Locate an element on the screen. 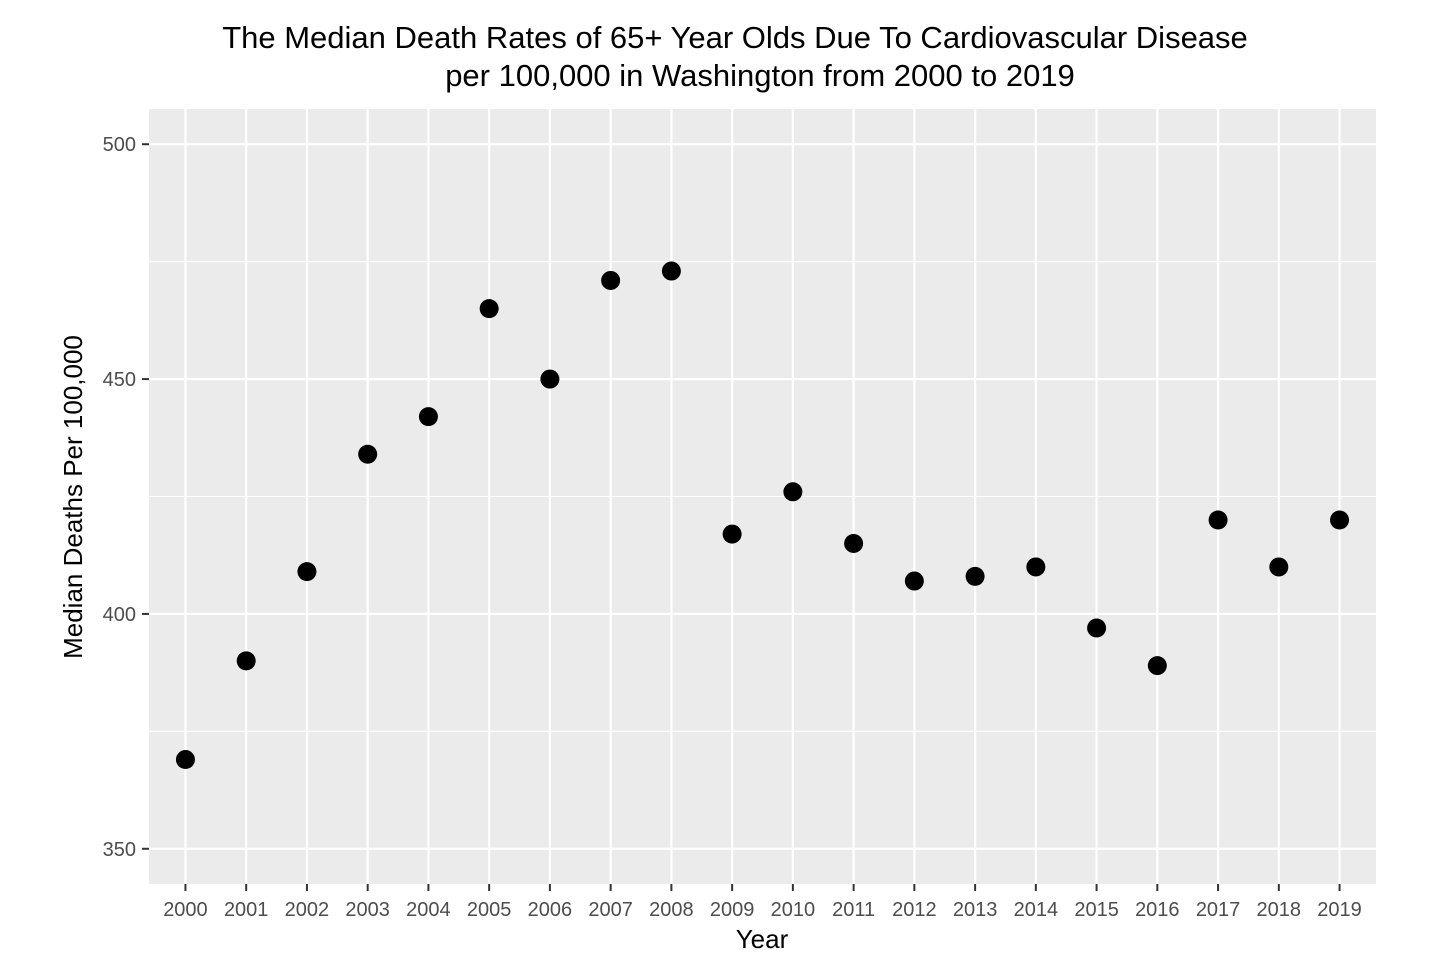 This screenshot has width=1441, height=964. x-tick-label: 2008 is located at coordinates (671, 910).